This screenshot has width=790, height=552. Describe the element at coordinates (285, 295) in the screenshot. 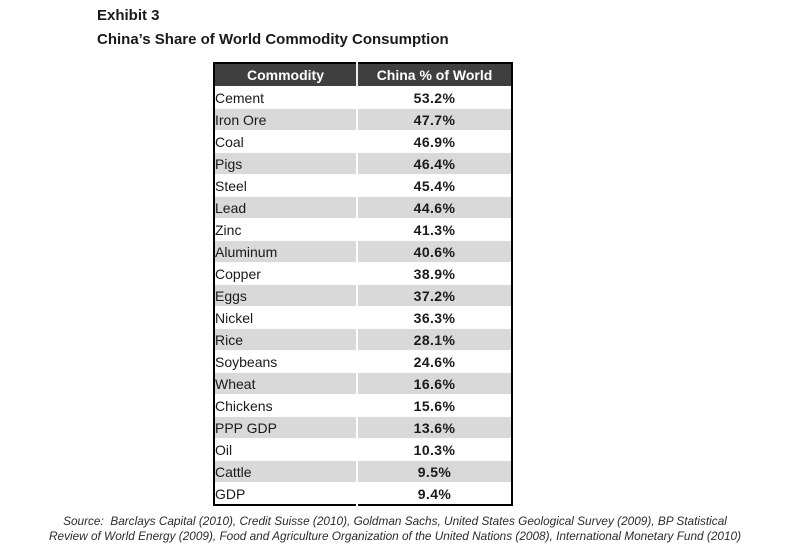

I see `commodity-cell: Eggs` at that location.